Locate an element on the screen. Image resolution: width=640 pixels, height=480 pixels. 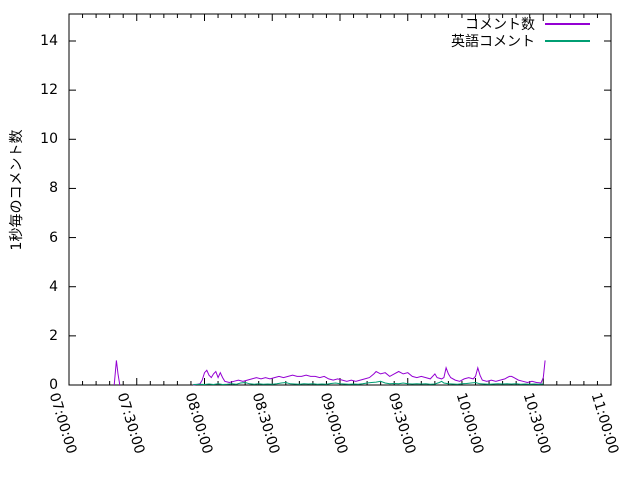
y-tick-label: 14 is located at coordinates (49, 41).